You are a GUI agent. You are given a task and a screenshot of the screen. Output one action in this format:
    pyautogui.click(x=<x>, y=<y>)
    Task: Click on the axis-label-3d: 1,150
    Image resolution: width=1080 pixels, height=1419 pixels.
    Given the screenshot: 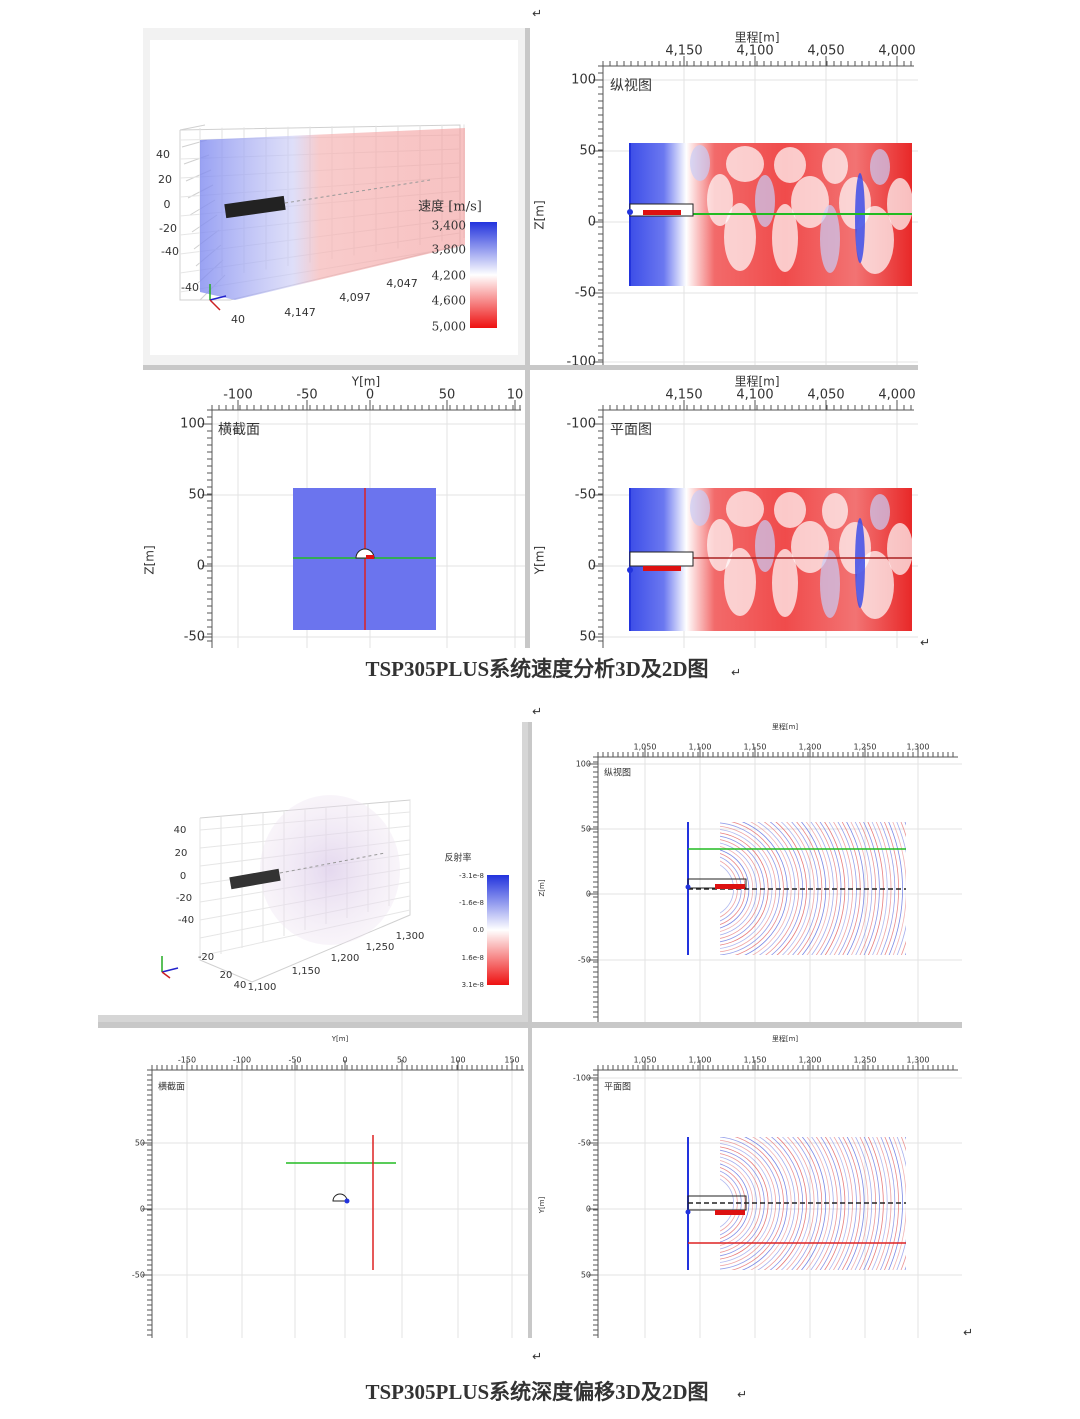 What is the action you would take?
    pyautogui.click(x=306, y=971)
    